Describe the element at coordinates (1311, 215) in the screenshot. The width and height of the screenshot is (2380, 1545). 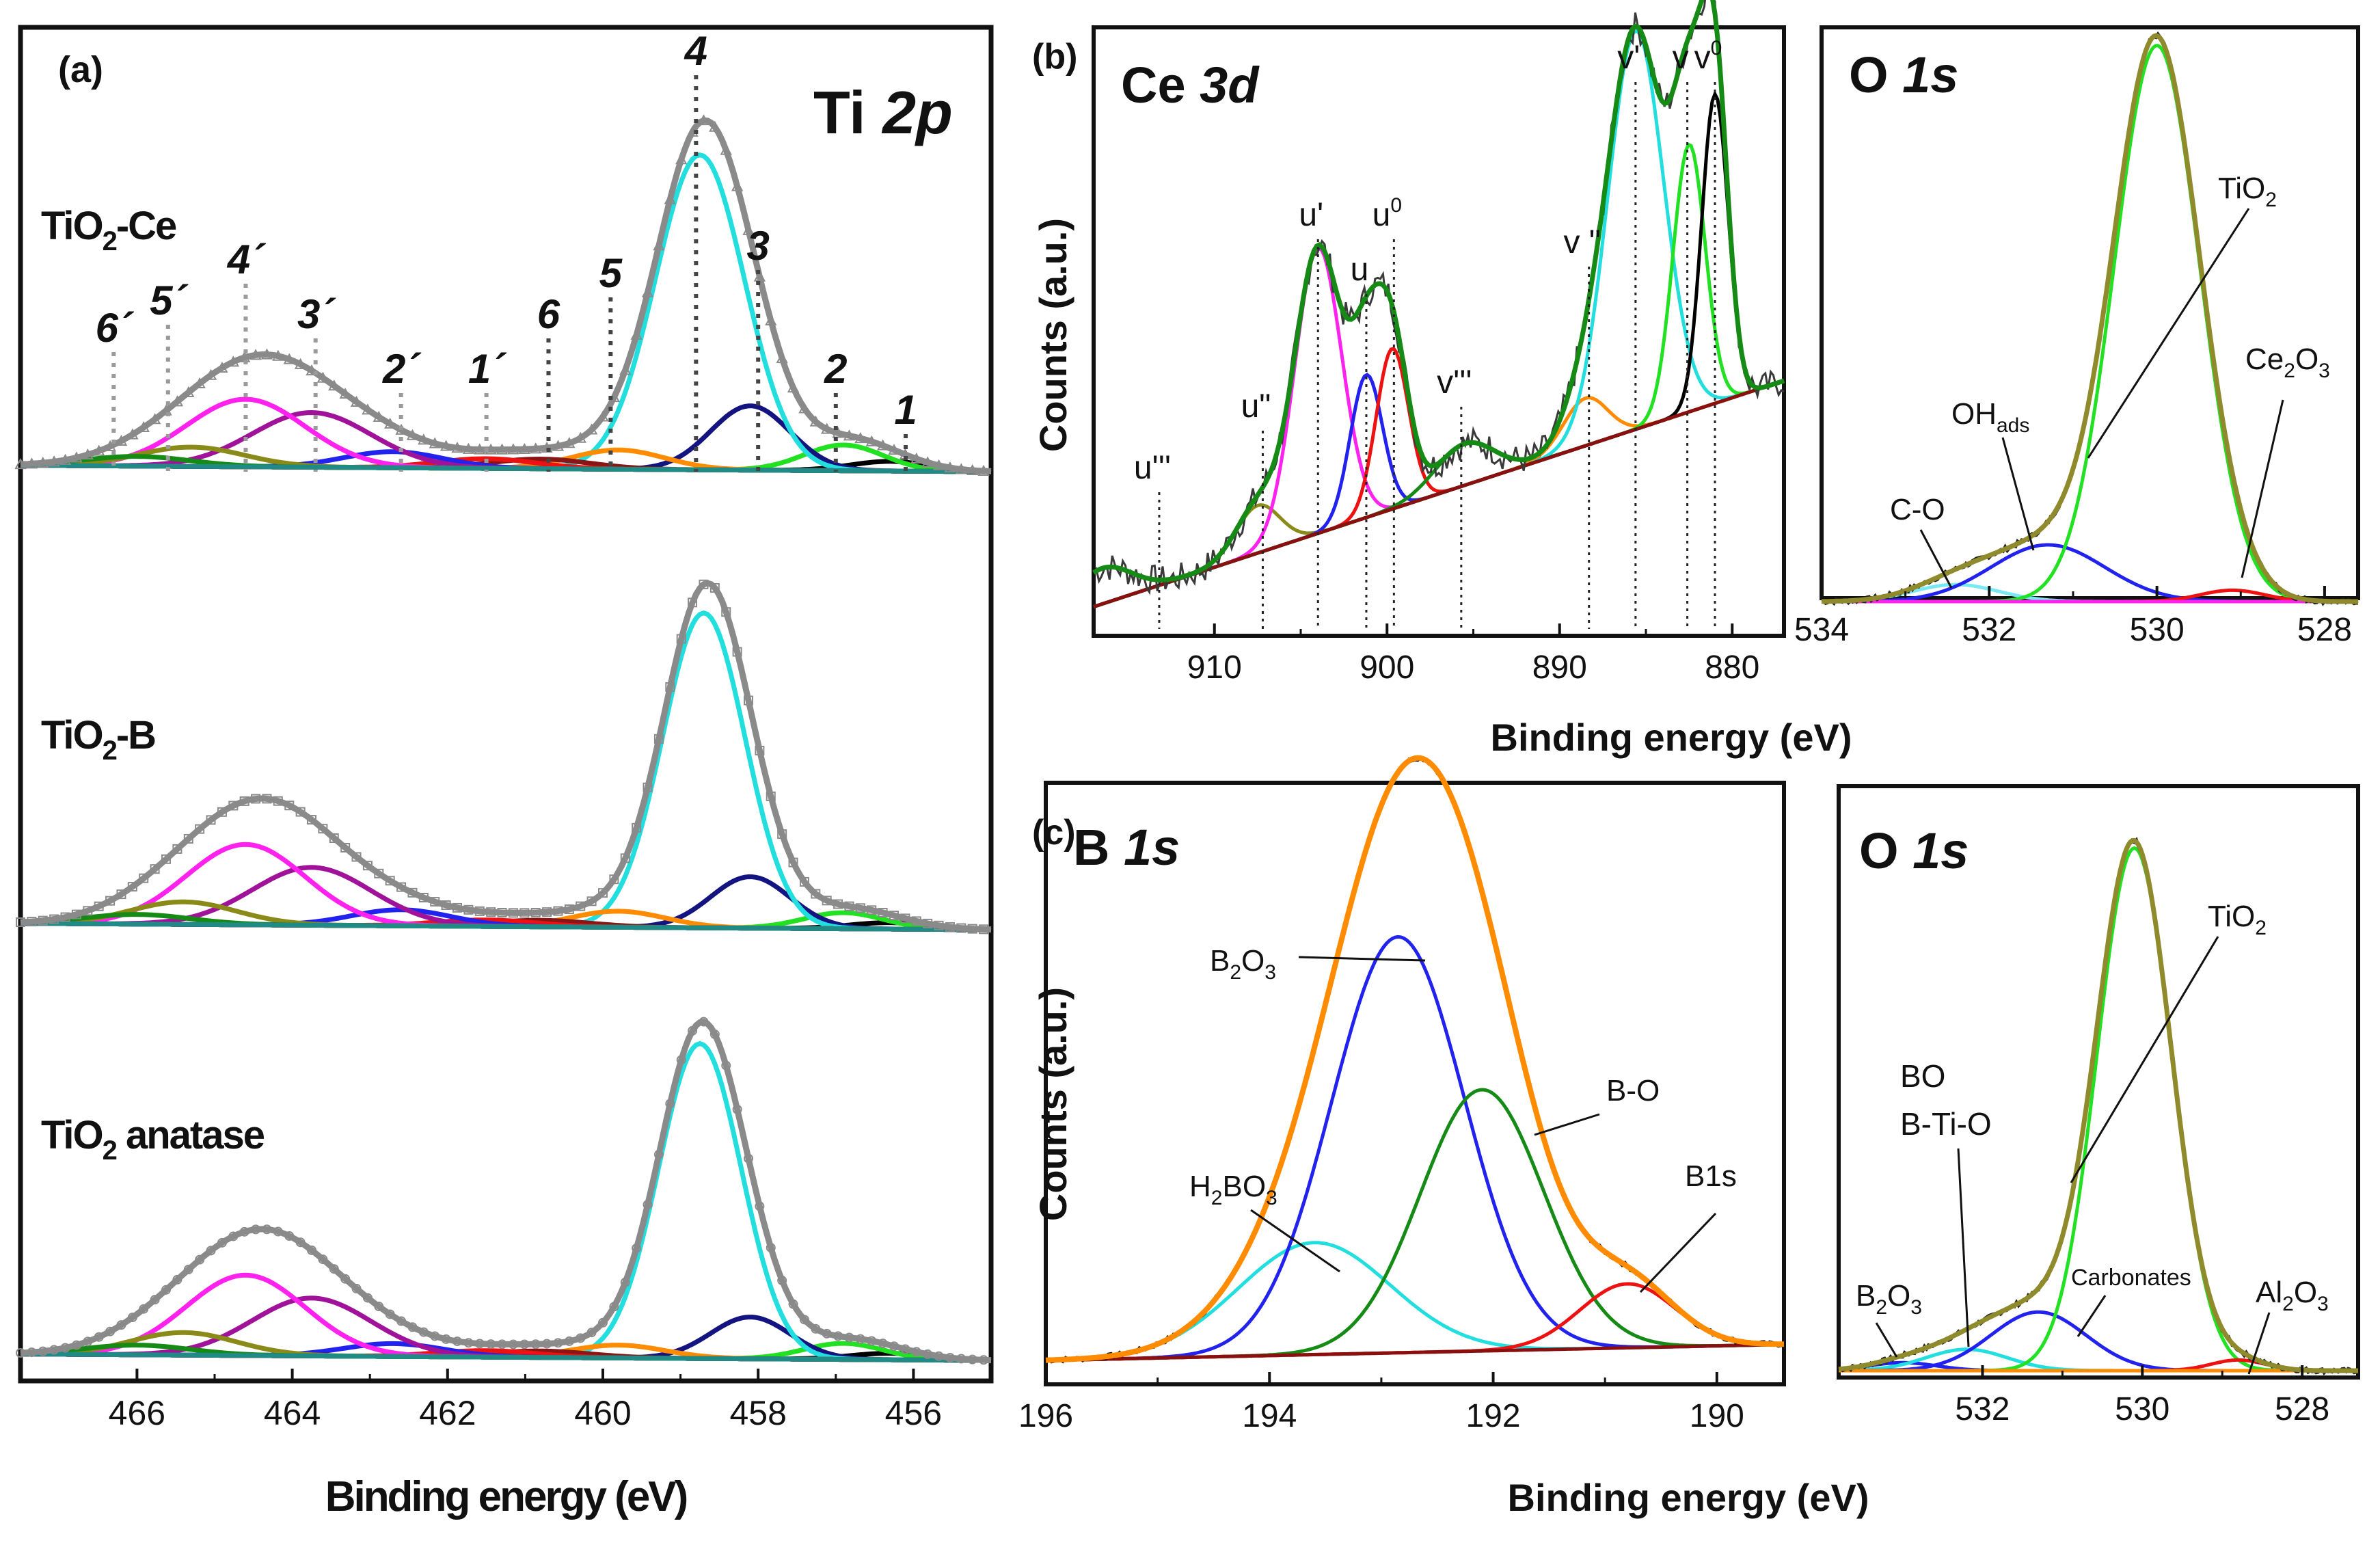
I see `ce3d-peak-label: u'` at that location.